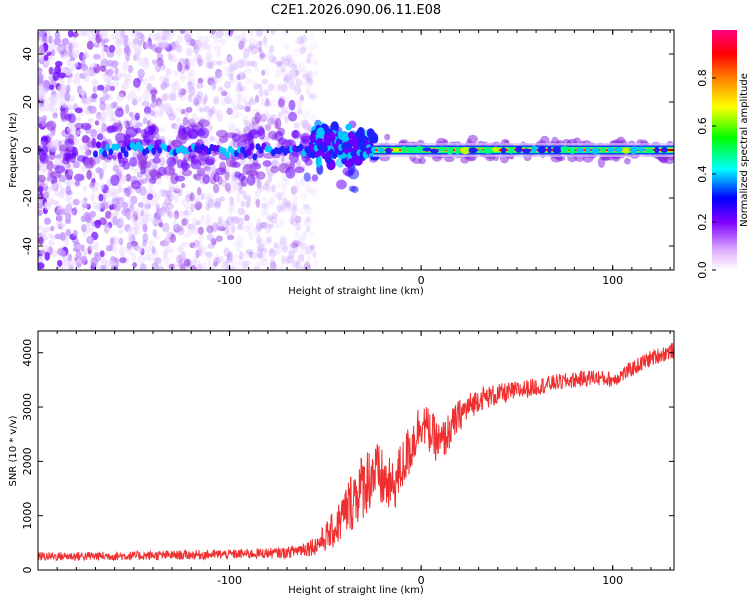 This screenshot has width=750, height=600. What do you see at coordinates (702, 222) in the screenshot?
I see `colorbar-tick-label: 0.2` at bounding box center [702, 222].